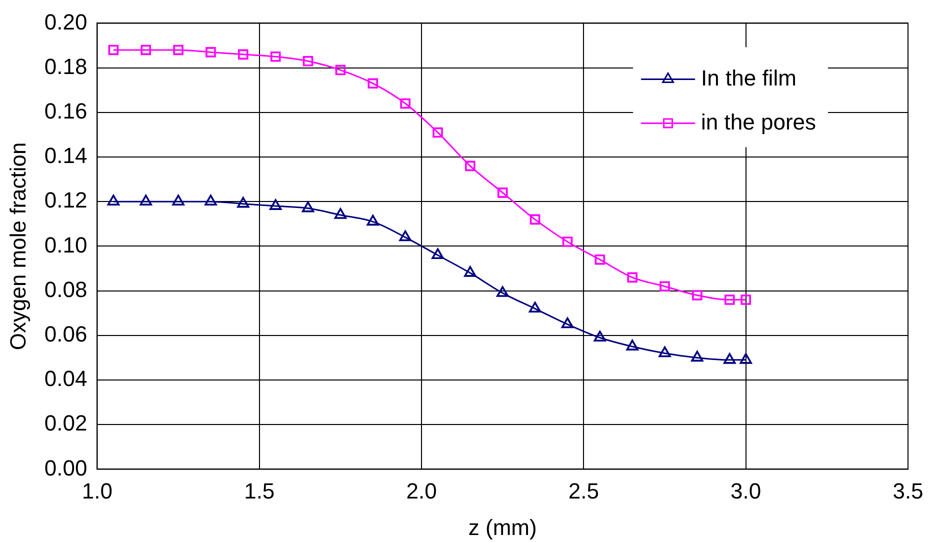 Image resolution: width=938 pixels, height=542 pixels. What do you see at coordinates (908, 491) in the screenshot?
I see `x-tick-label: 3.5` at bounding box center [908, 491].